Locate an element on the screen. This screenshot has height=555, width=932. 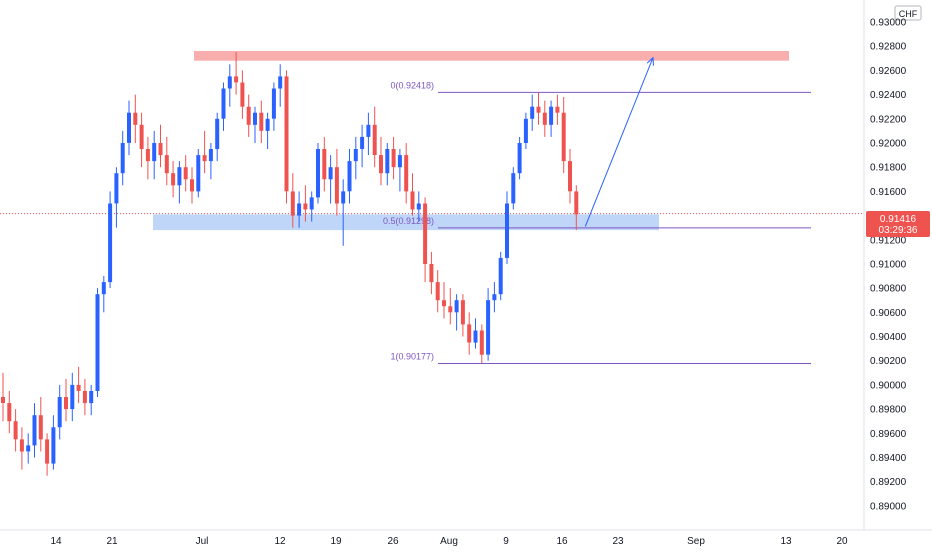
time-axis: 14 21 Jul 12 19 26 Aug 9 16 23 Sep 13 20 is located at coordinates (449, 541).